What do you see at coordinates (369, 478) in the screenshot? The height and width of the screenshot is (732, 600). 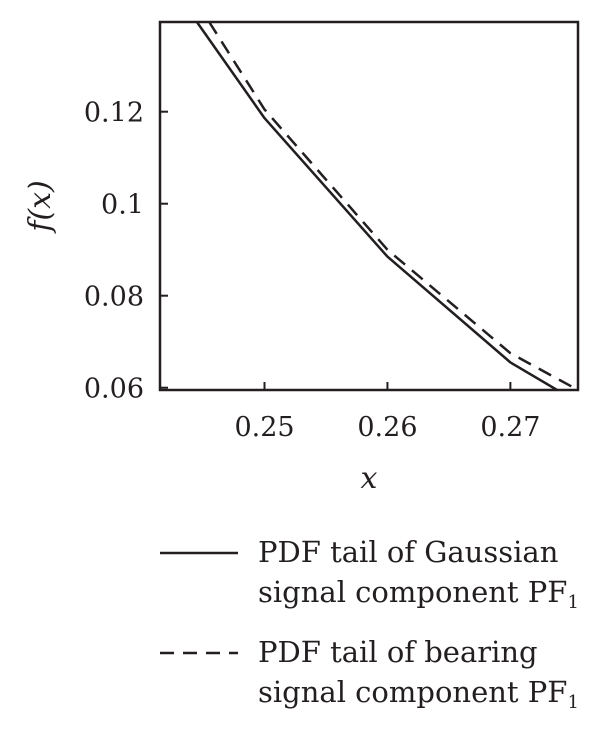 I see `x-axis-label: x` at bounding box center [369, 478].